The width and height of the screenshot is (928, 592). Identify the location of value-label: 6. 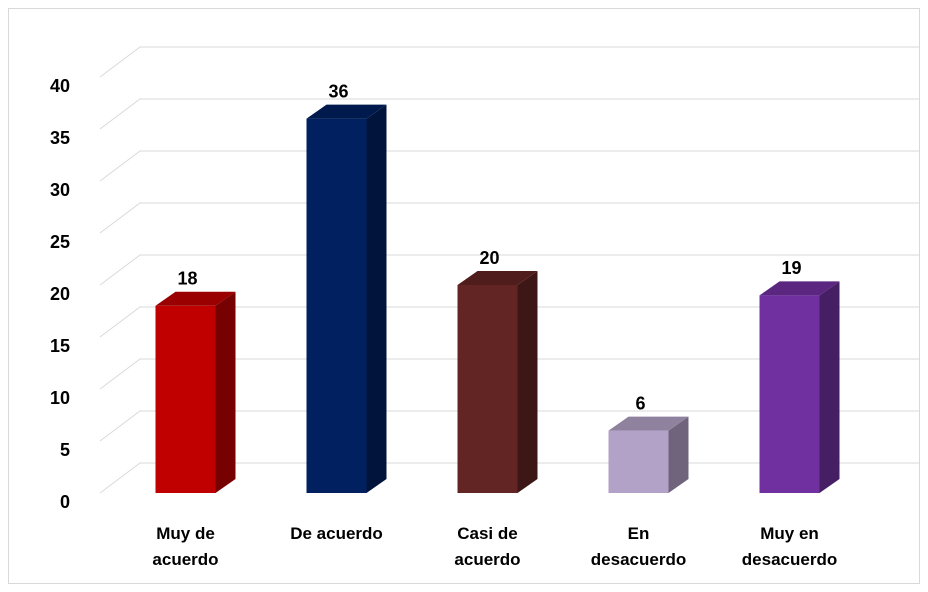
(640, 403).